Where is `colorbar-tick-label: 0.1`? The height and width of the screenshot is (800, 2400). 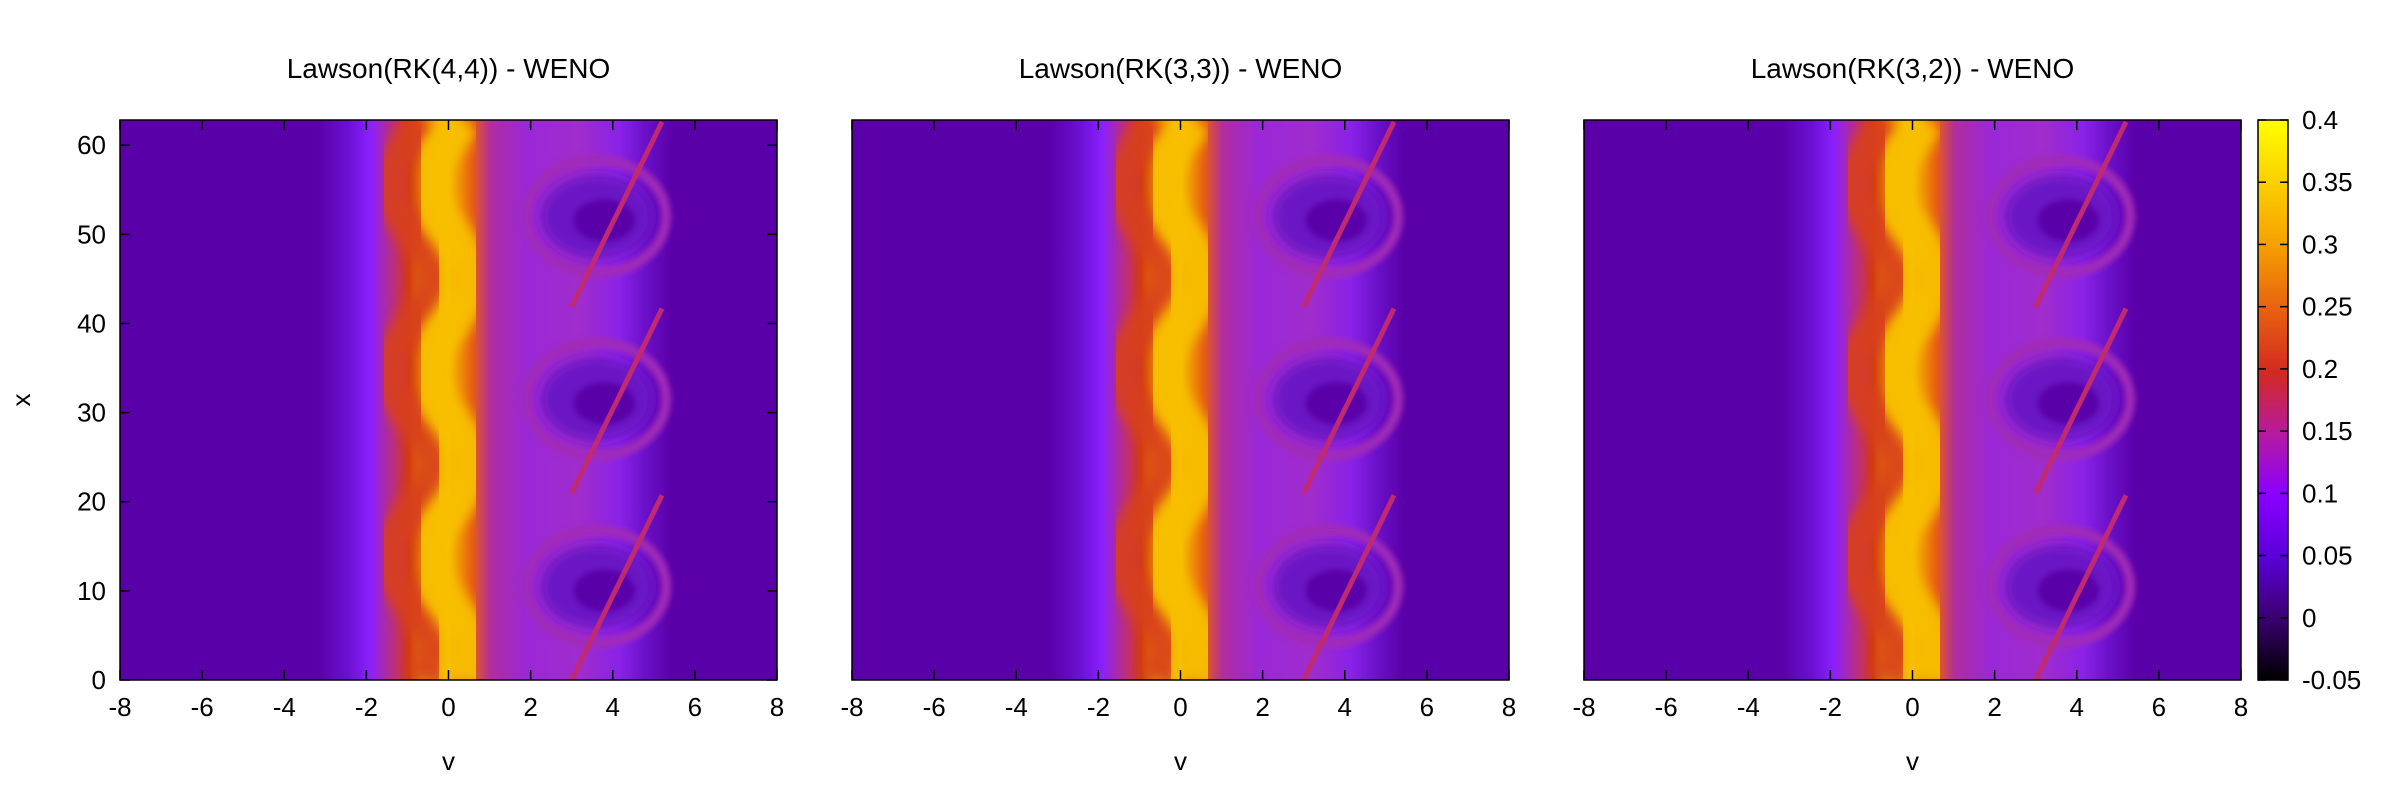 colorbar-tick-label: 0.1 is located at coordinates (2320, 493).